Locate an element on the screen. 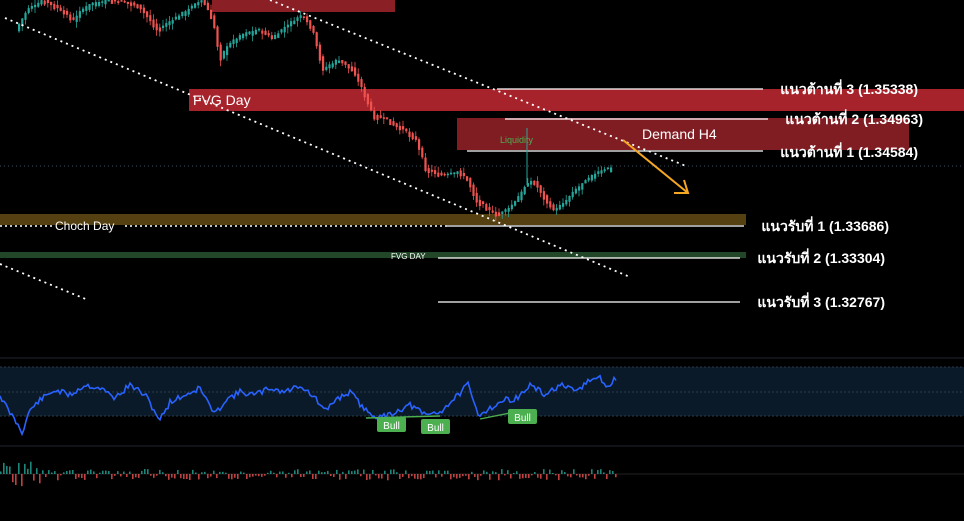 The height and width of the screenshot is (521, 964). fvg-day-lower-zone is located at coordinates (373, 255).